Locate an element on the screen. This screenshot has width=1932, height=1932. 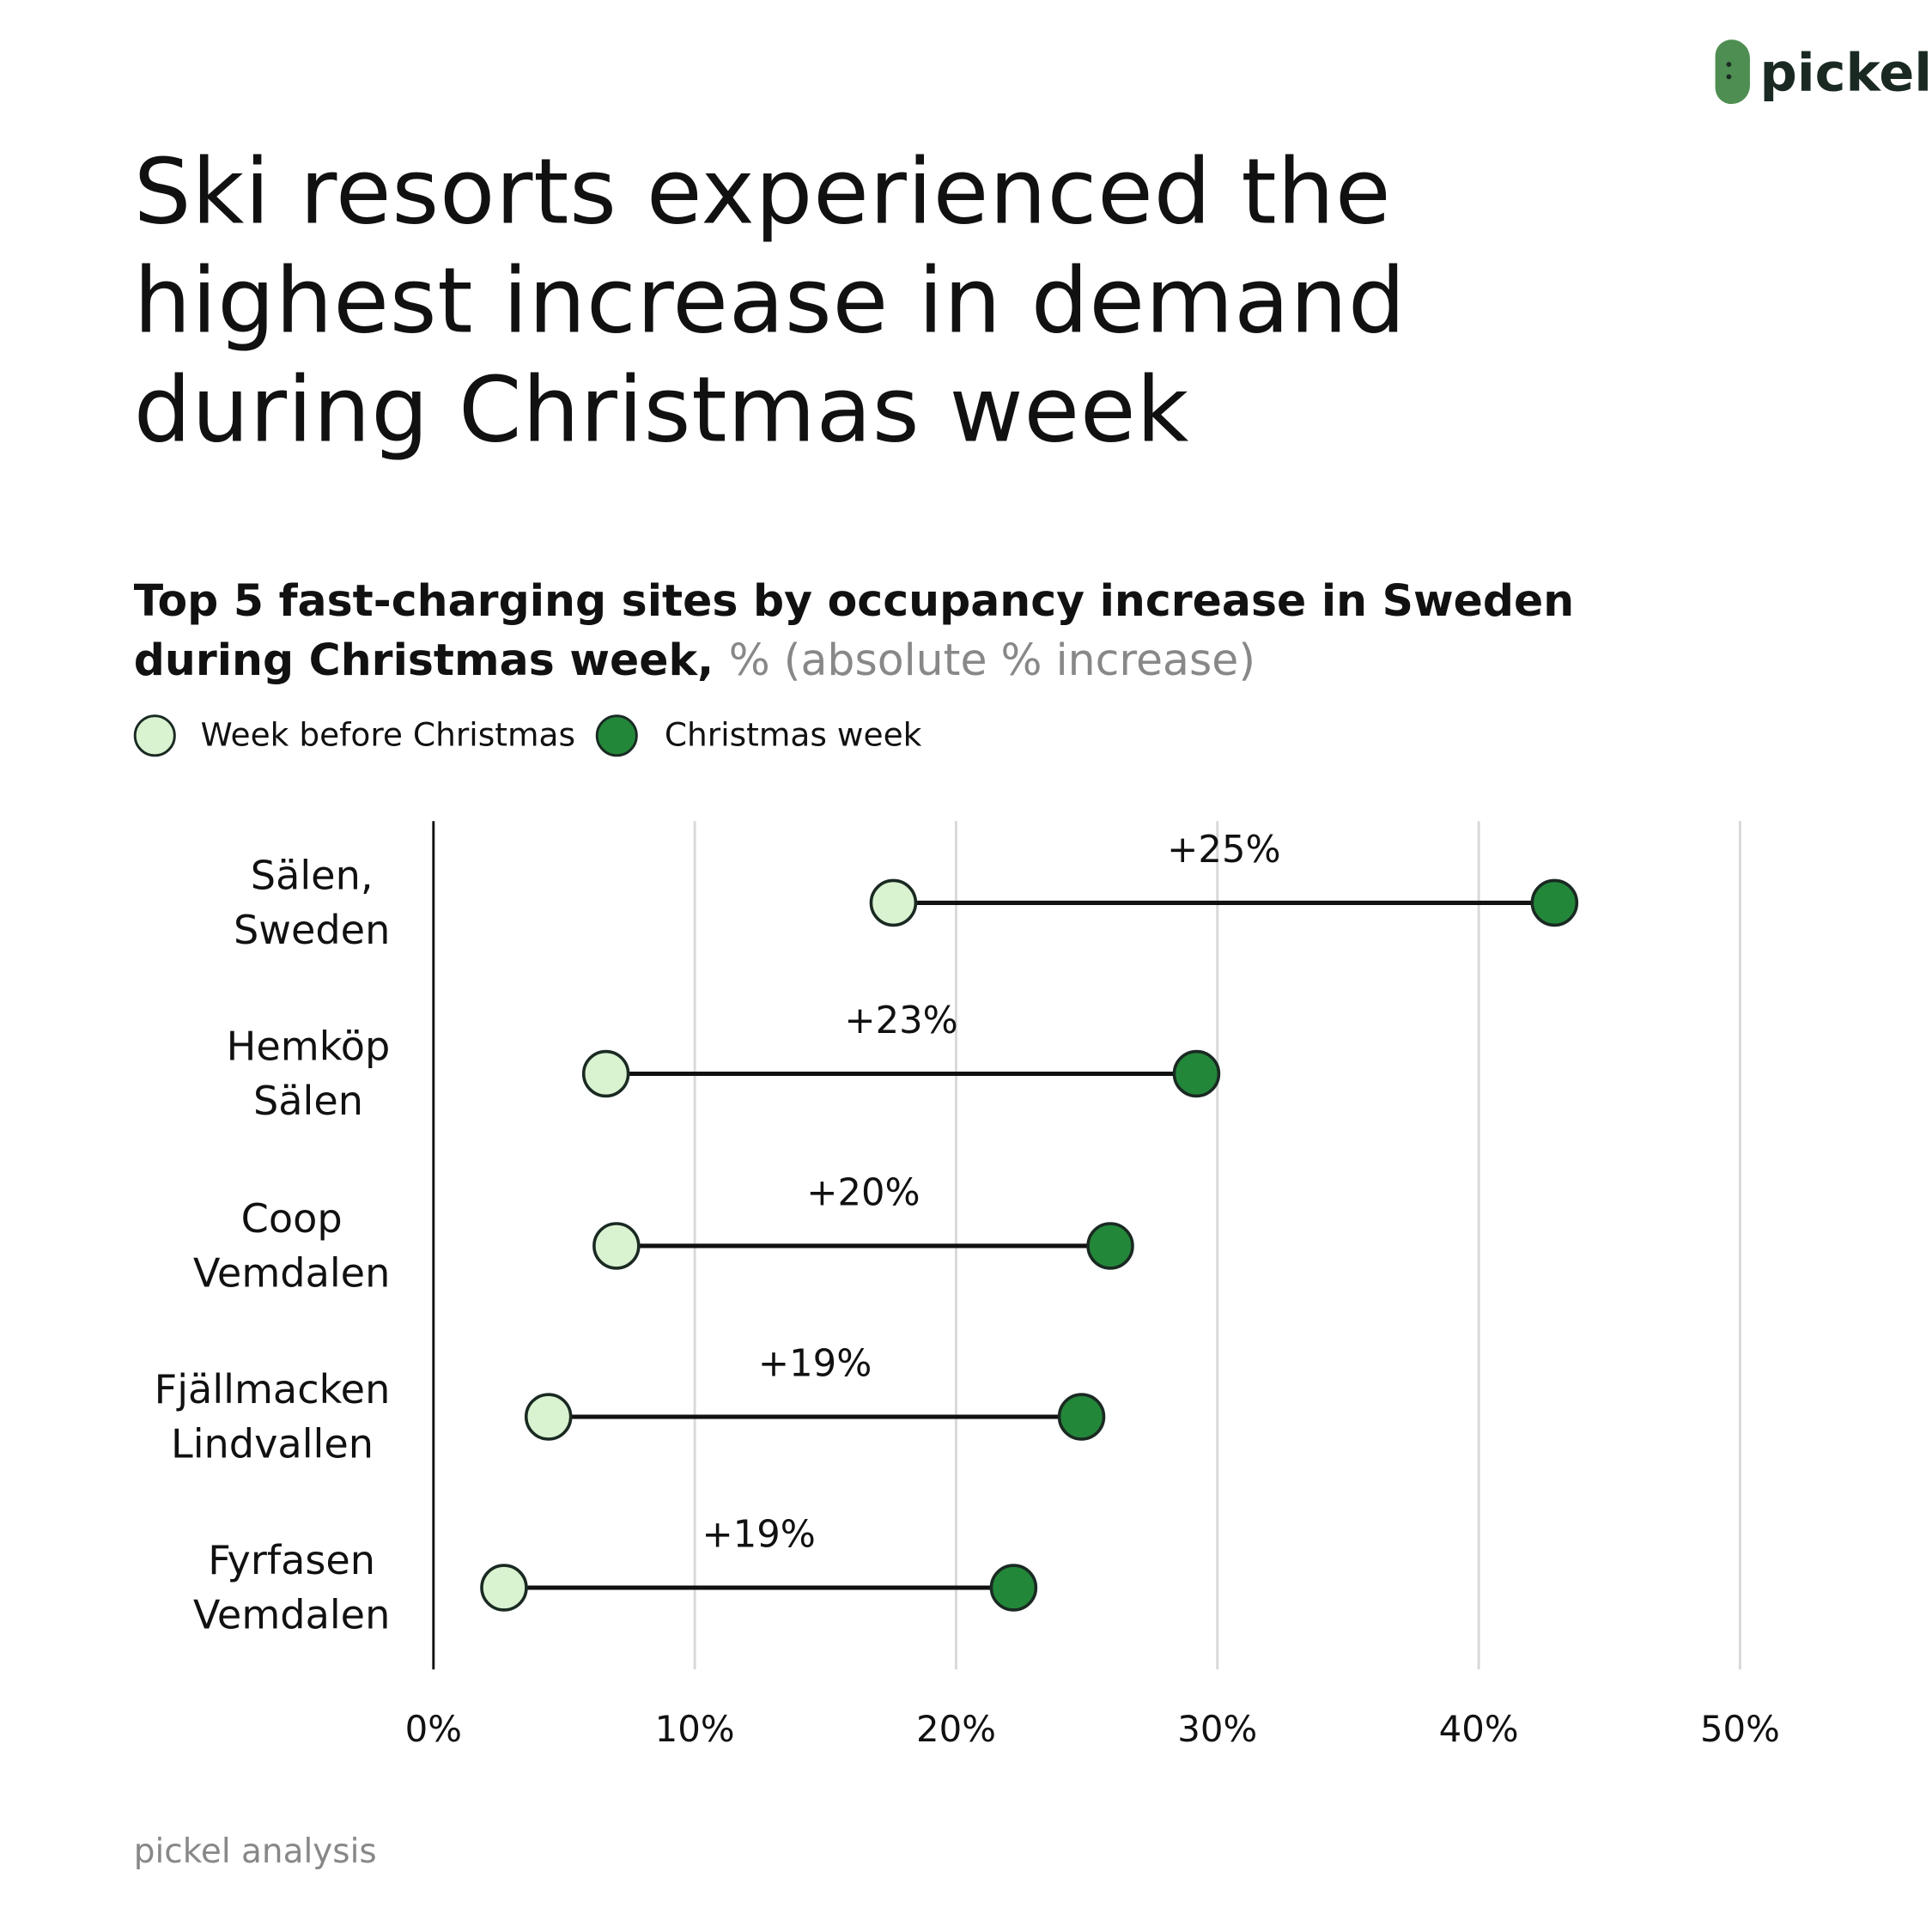
category-label: Sälen, Sweden is located at coordinates (312, 903).